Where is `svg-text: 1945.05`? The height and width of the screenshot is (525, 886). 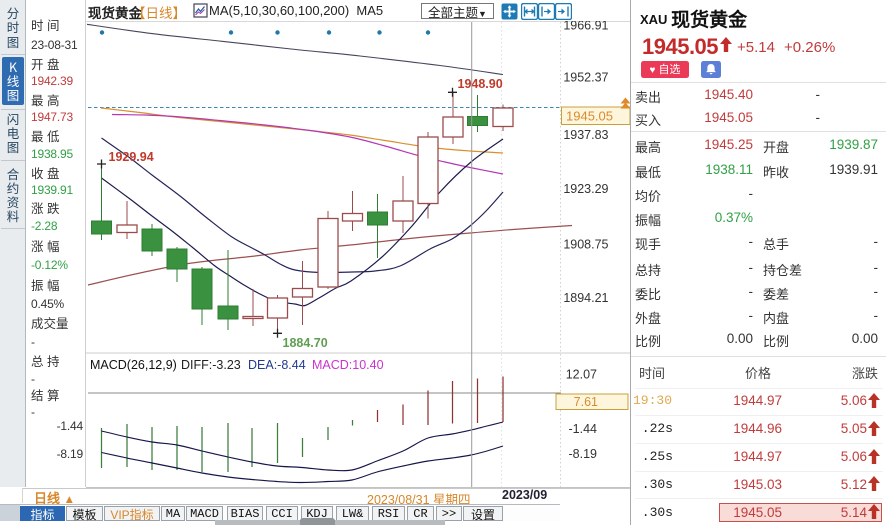 svg-text: 1945.05 is located at coordinates (589, 116).